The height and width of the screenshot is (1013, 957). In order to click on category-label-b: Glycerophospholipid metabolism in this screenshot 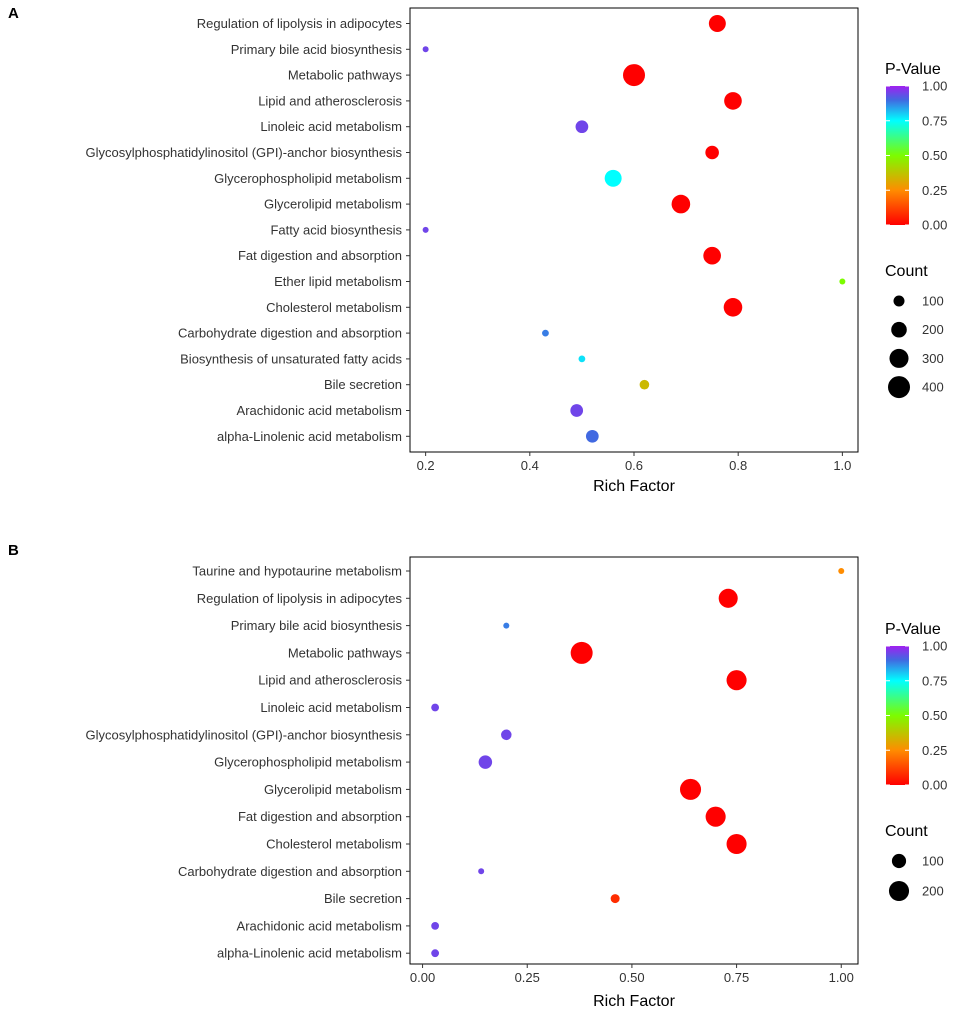, I will do `click(308, 762)`.